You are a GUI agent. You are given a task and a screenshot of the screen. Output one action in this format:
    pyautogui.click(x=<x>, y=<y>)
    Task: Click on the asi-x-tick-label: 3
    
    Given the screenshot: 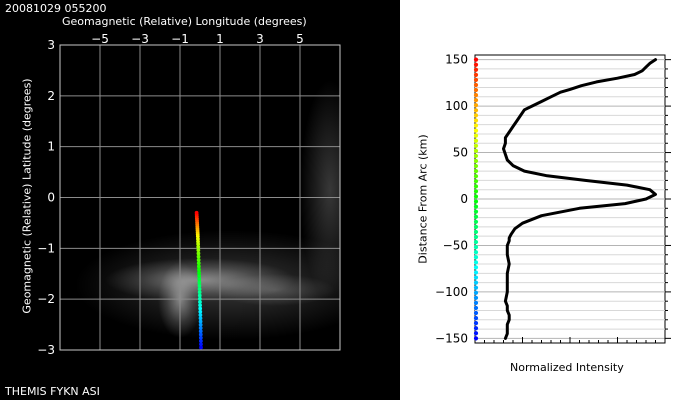 What is the action you would take?
    pyautogui.click(x=260, y=39)
    